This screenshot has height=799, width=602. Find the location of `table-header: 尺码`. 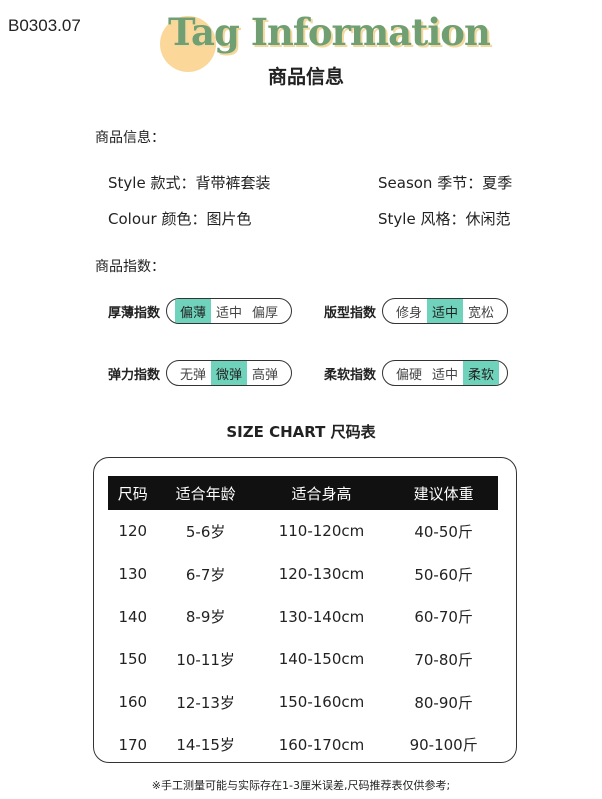

table-header: 尺码 is located at coordinates (133, 493).